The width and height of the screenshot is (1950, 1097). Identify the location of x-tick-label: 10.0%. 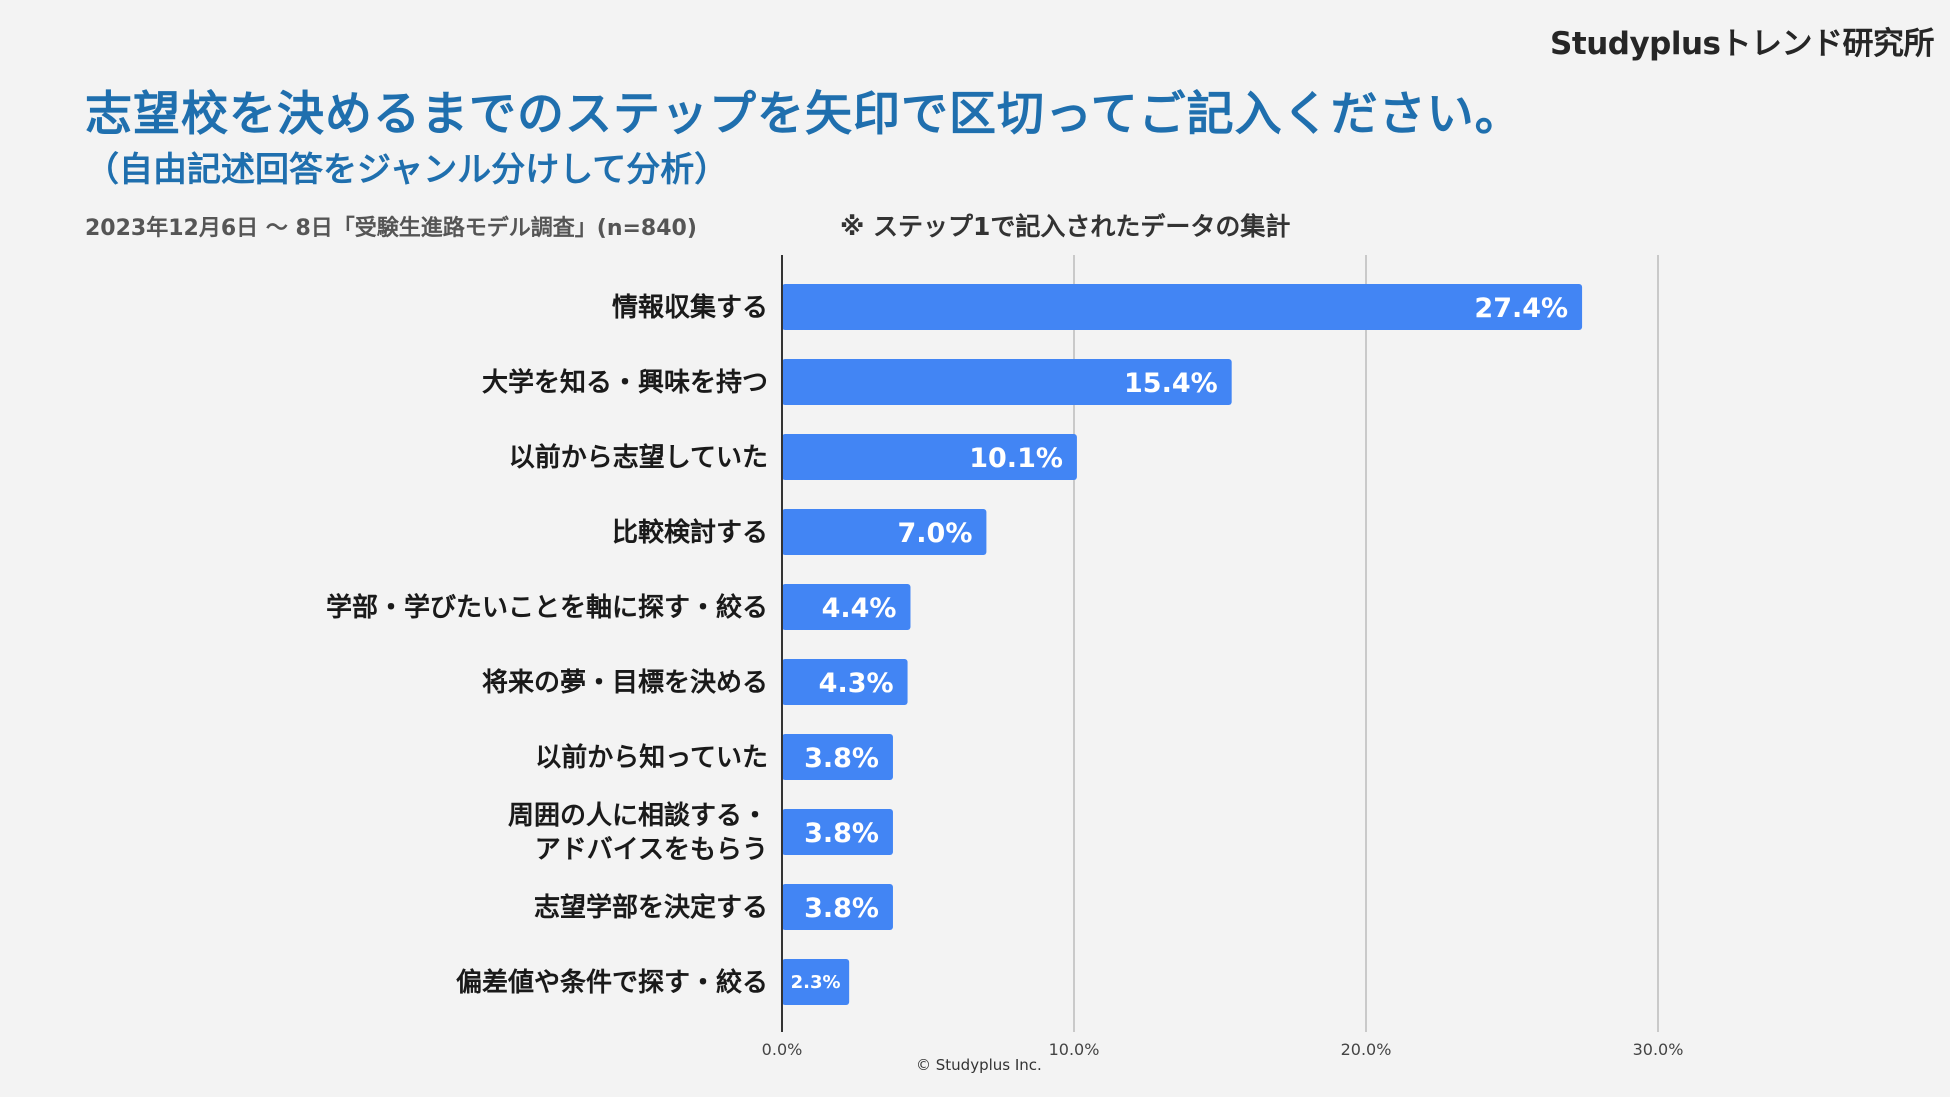
(1074, 1049).